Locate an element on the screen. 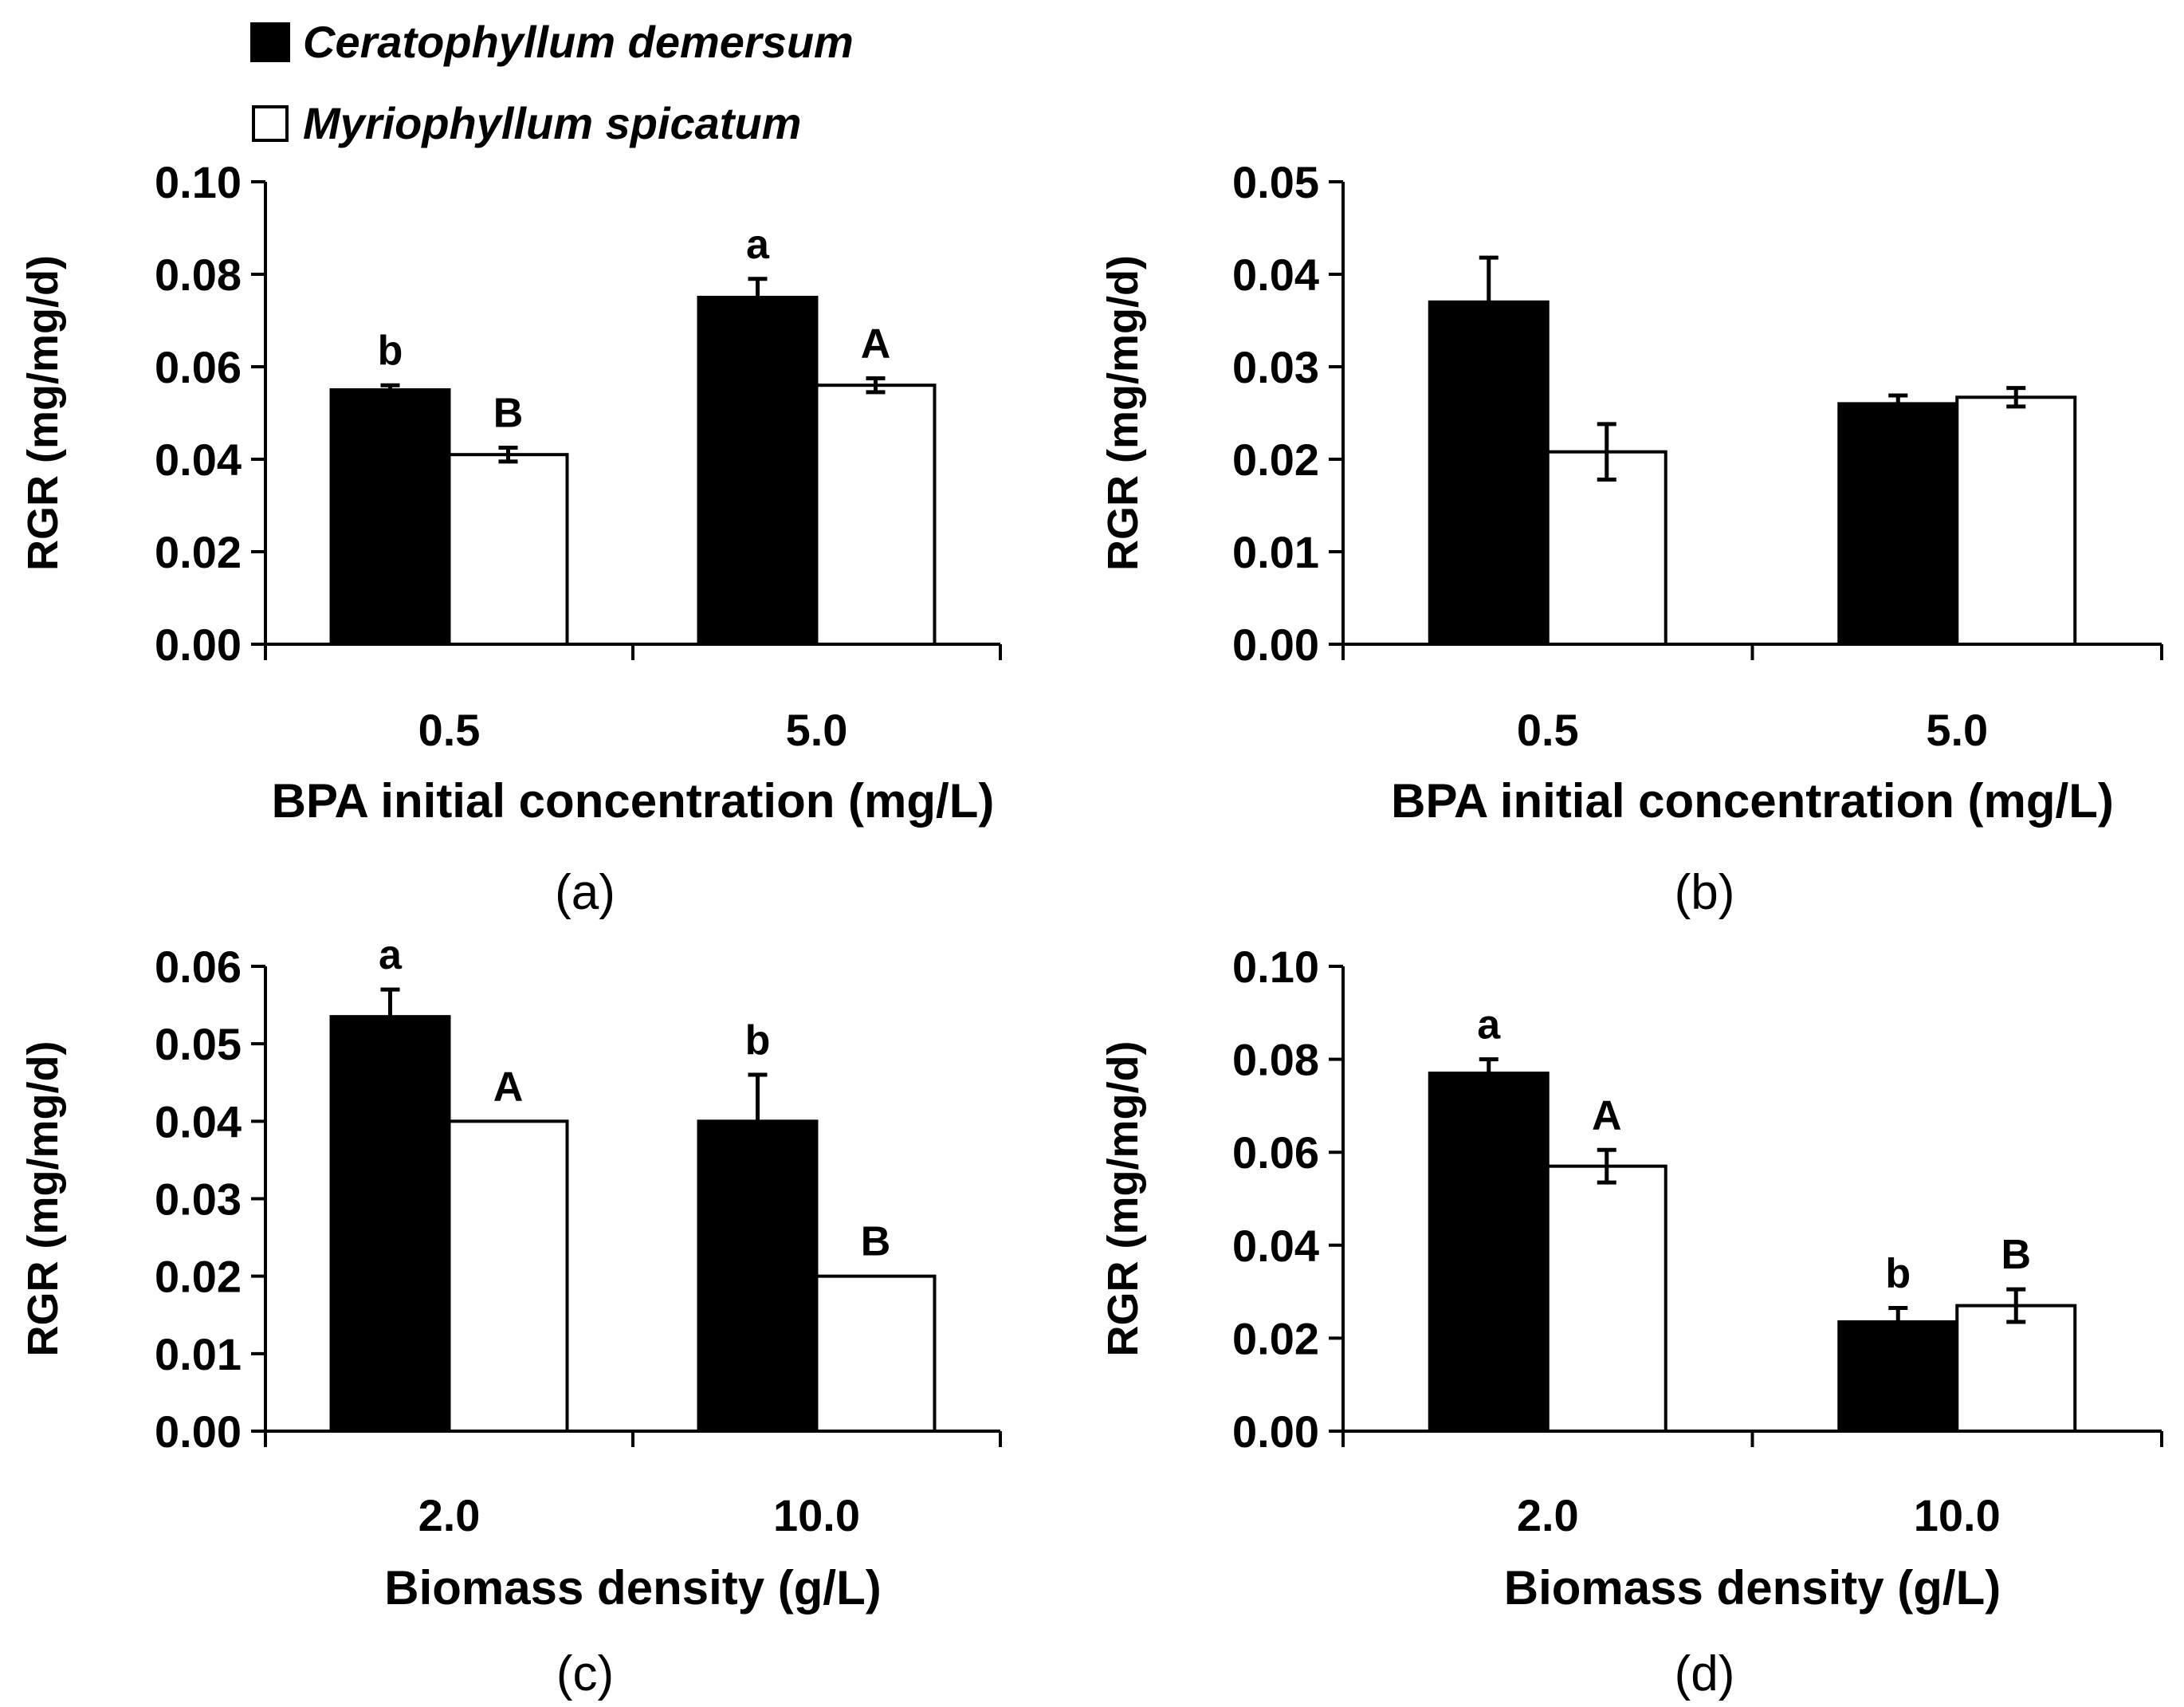 This screenshot has height=1707, width=2184. legend-label-myriophyllum: Myriophyllum spicatum is located at coordinates (552, 123).